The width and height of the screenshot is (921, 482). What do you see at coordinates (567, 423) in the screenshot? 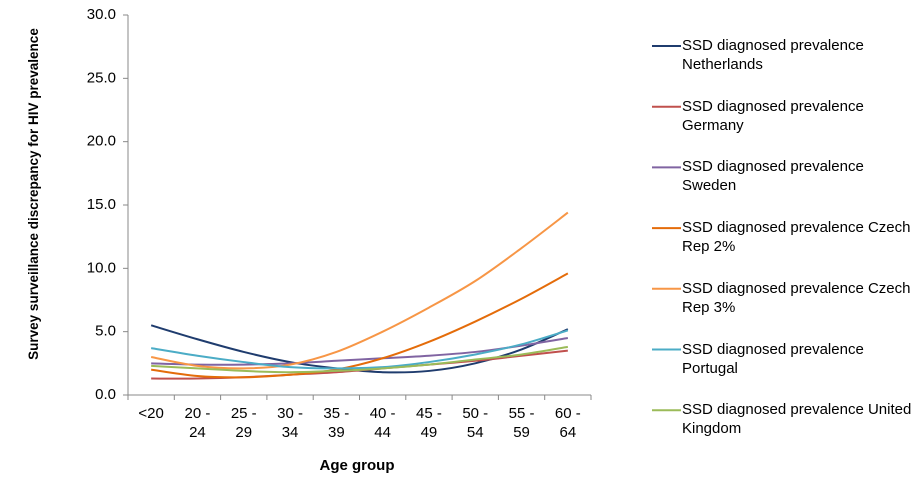
I see `x-tick-label: 60 - 64` at bounding box center [567, 423].